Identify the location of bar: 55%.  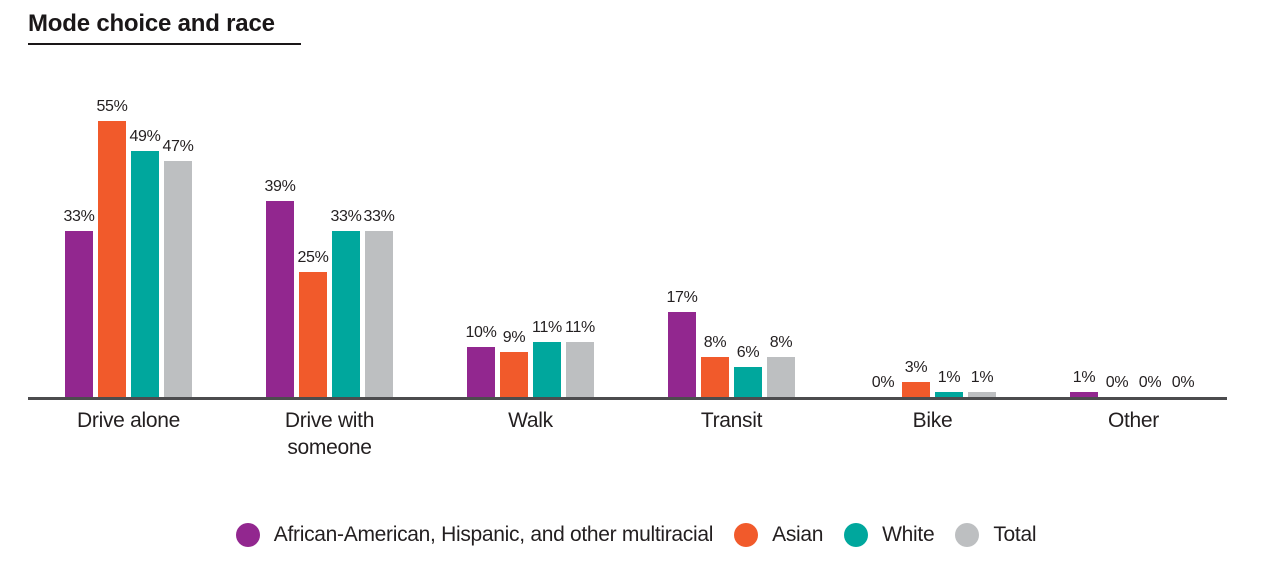
(112, 247).